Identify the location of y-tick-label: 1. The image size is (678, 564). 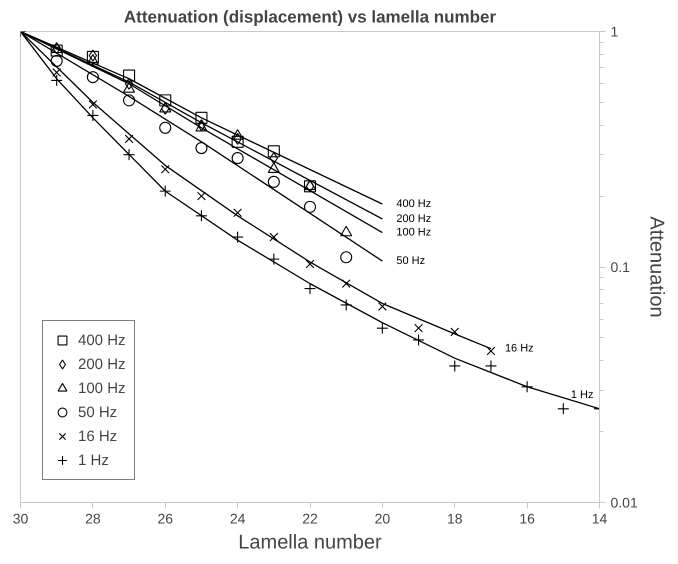
(614, 32).